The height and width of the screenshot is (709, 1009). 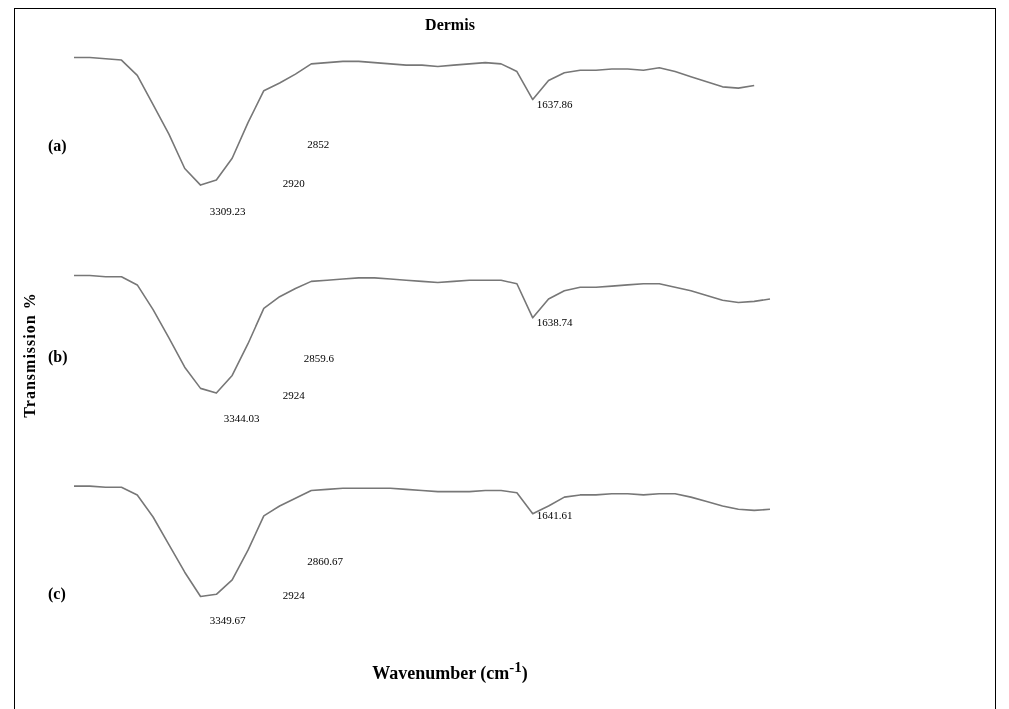 I want to click on annotation: 2860.67, so click(x=325, y=561).